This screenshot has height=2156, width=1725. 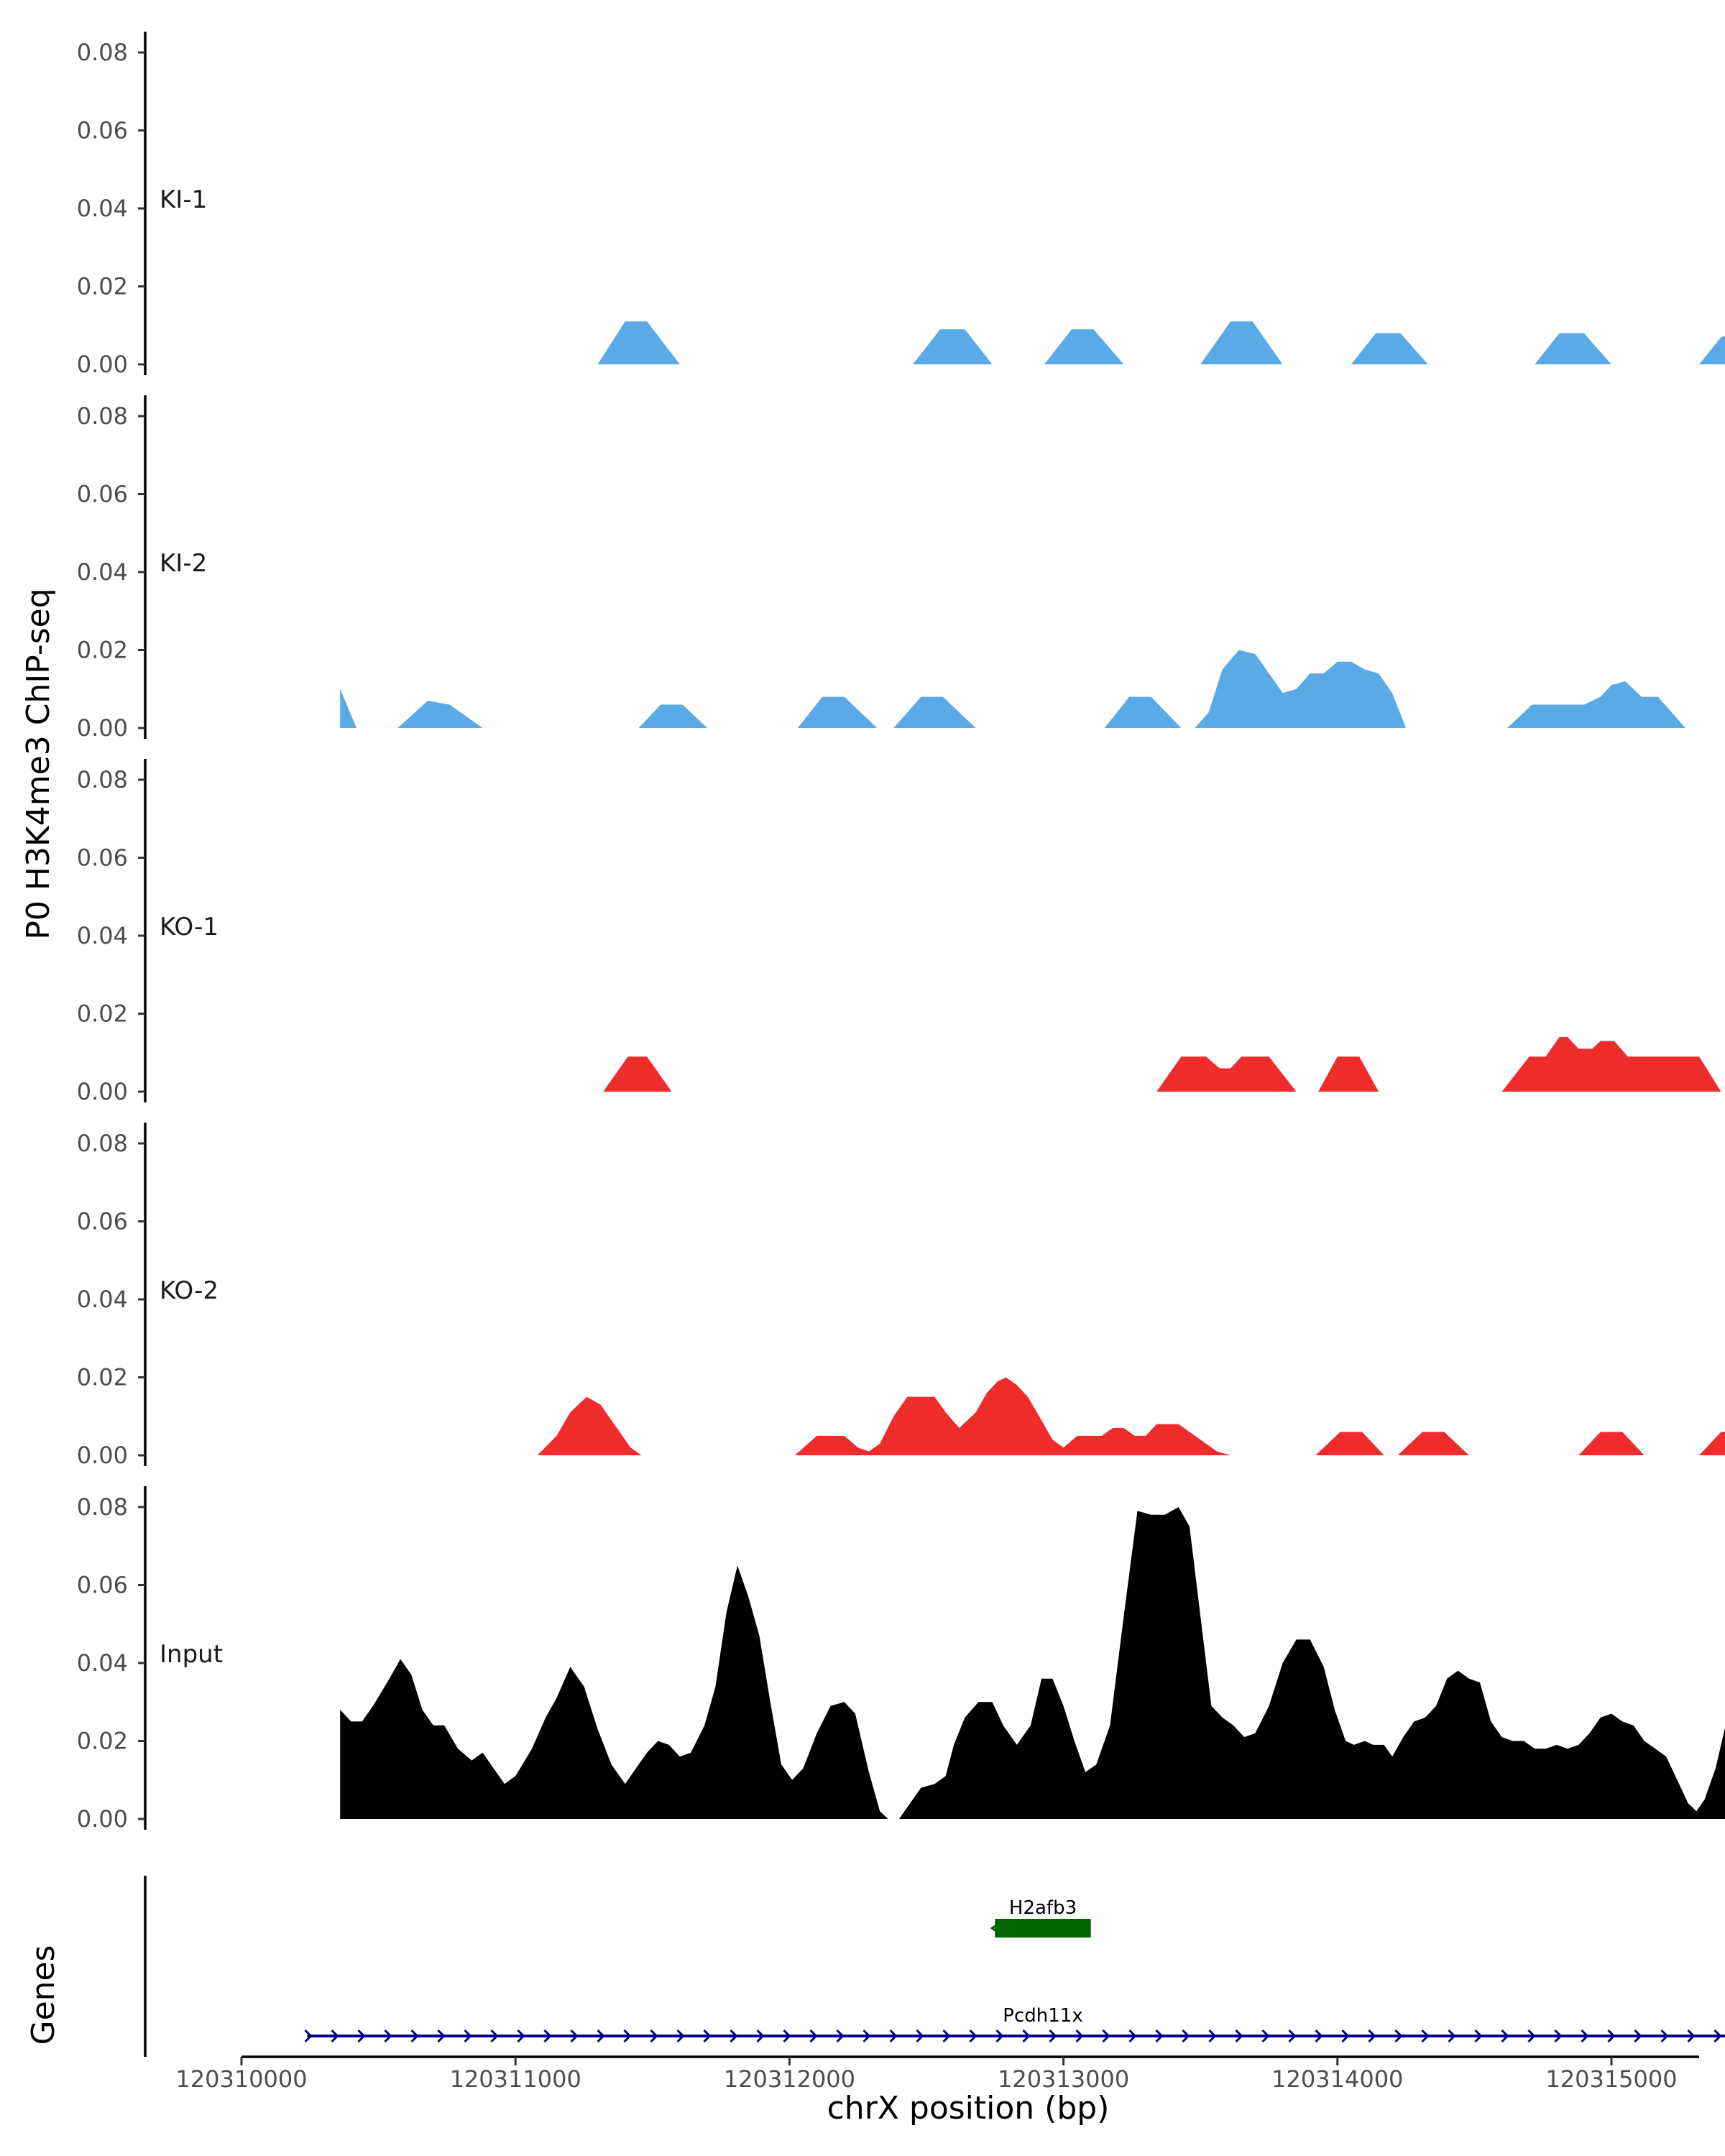 I want to click on y-axis-title: P0 H3K4me3 ChIP-seq, so click(x=38, y=764).